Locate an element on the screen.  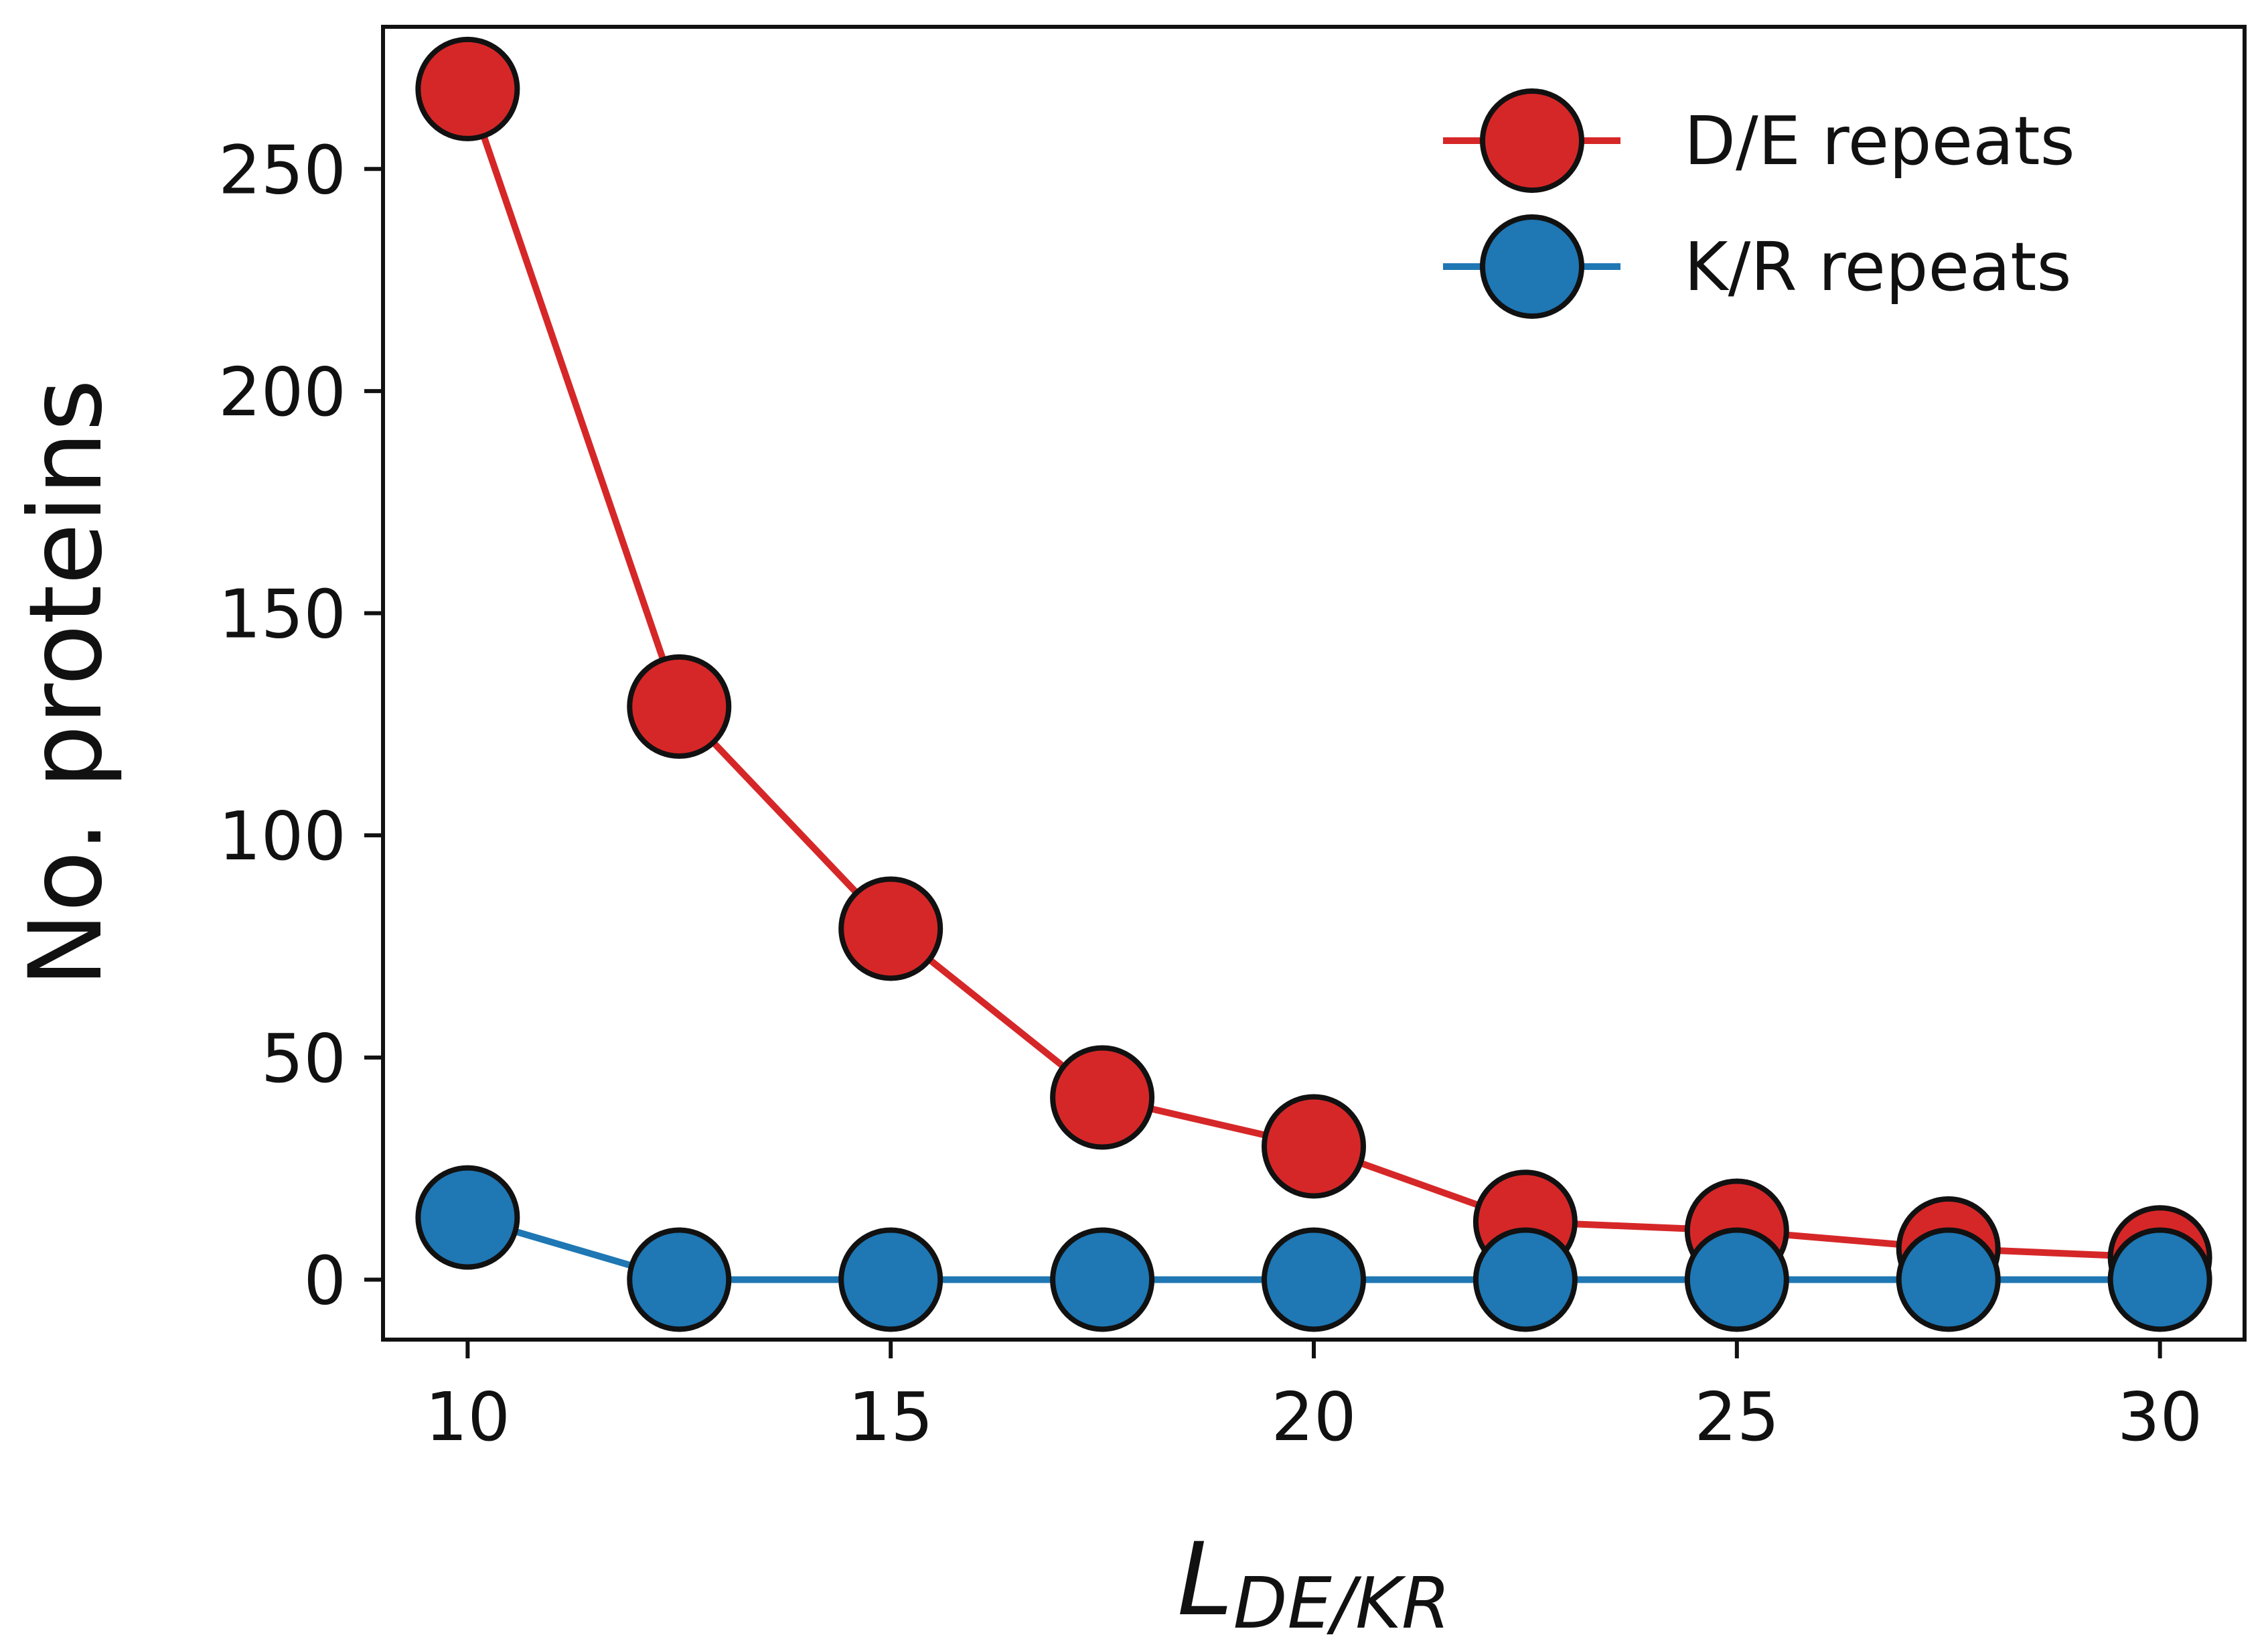
x-axis-title-subscript: DE/KR is located at coordinates (1342, 1600).